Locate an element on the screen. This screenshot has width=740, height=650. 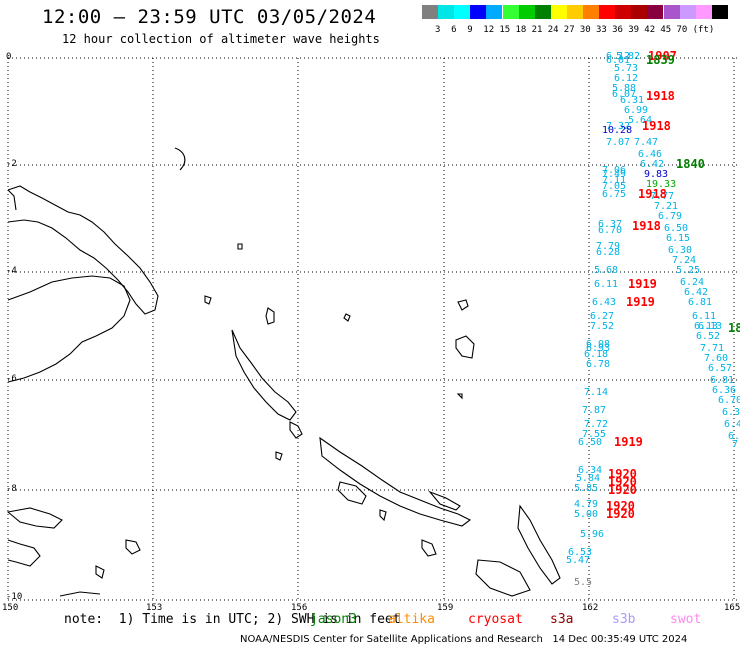
wave-height-label: 6.01 is located at coordinates (618, 60).